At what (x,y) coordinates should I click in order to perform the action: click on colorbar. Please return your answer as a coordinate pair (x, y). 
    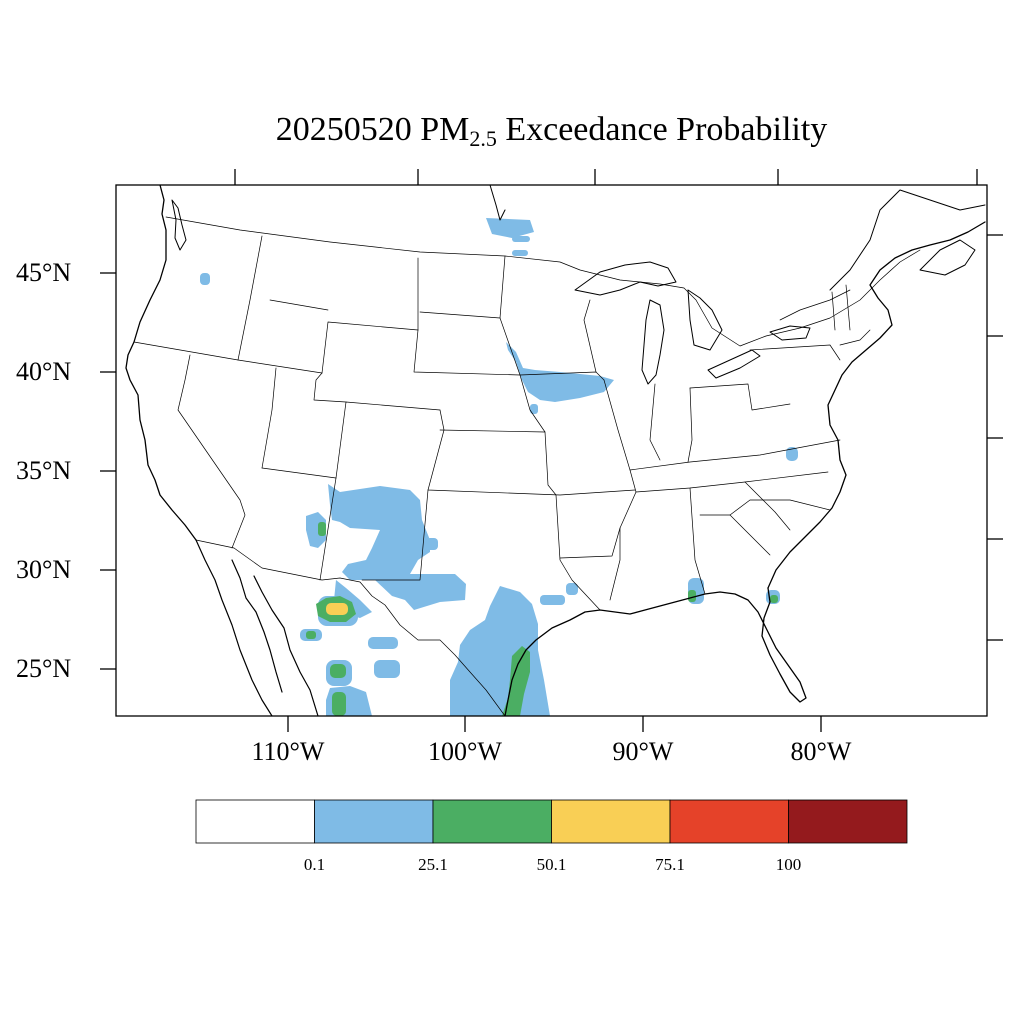
    Looking at the image, I should click on (551, 821).